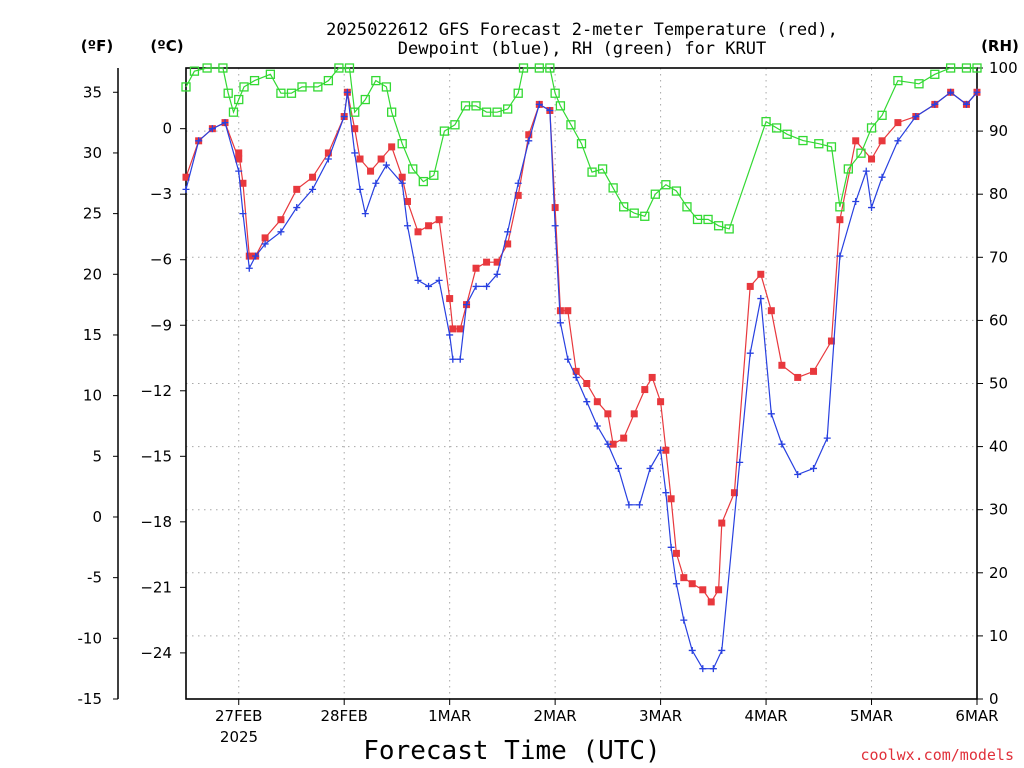 Image resolution: width=1024 pixels, height=768 pixels. Describe the element at coordinates (976, 716) in the screenshot. I see `x-tick-label: 6MAR` at that location.